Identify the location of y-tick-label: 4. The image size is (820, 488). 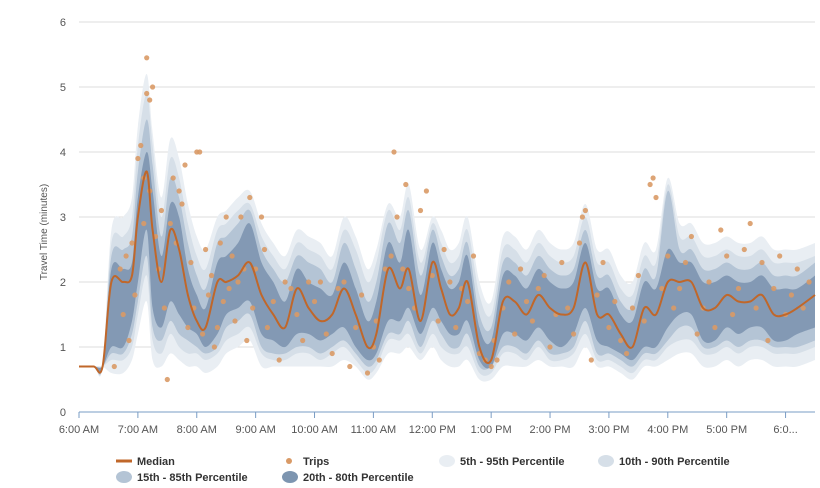
(63, 153).